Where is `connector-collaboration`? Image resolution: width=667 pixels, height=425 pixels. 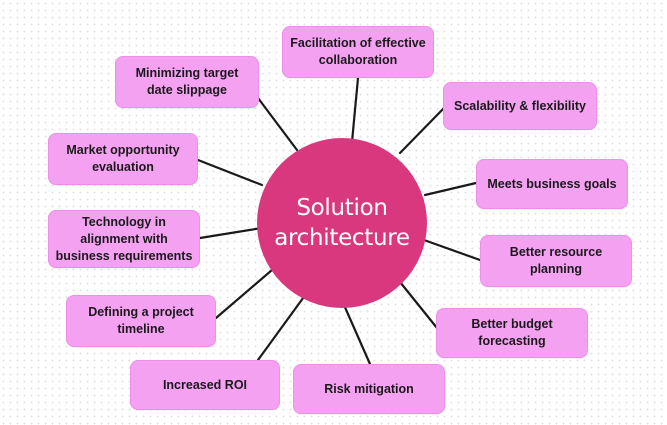
connector-collaboration is located at coordinates (355, 110).